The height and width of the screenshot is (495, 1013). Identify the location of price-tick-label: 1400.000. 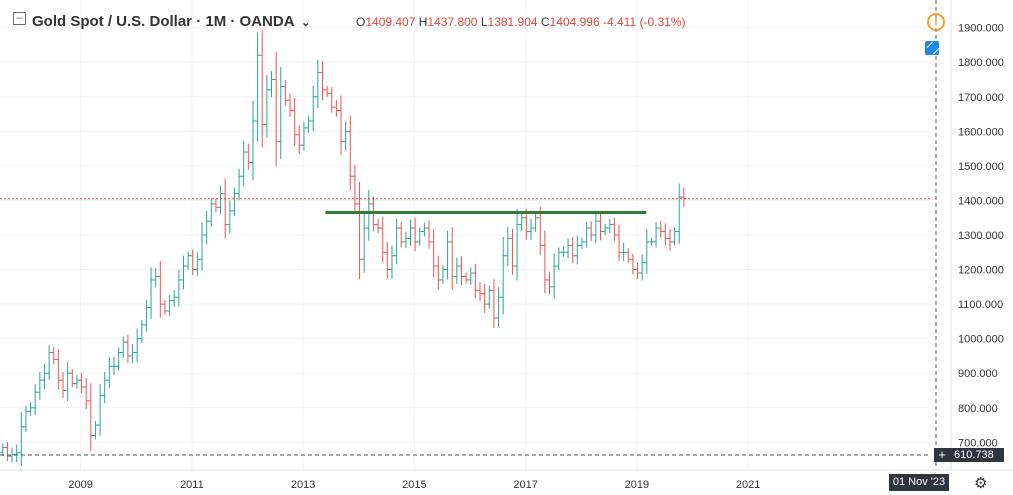
(981, 201).